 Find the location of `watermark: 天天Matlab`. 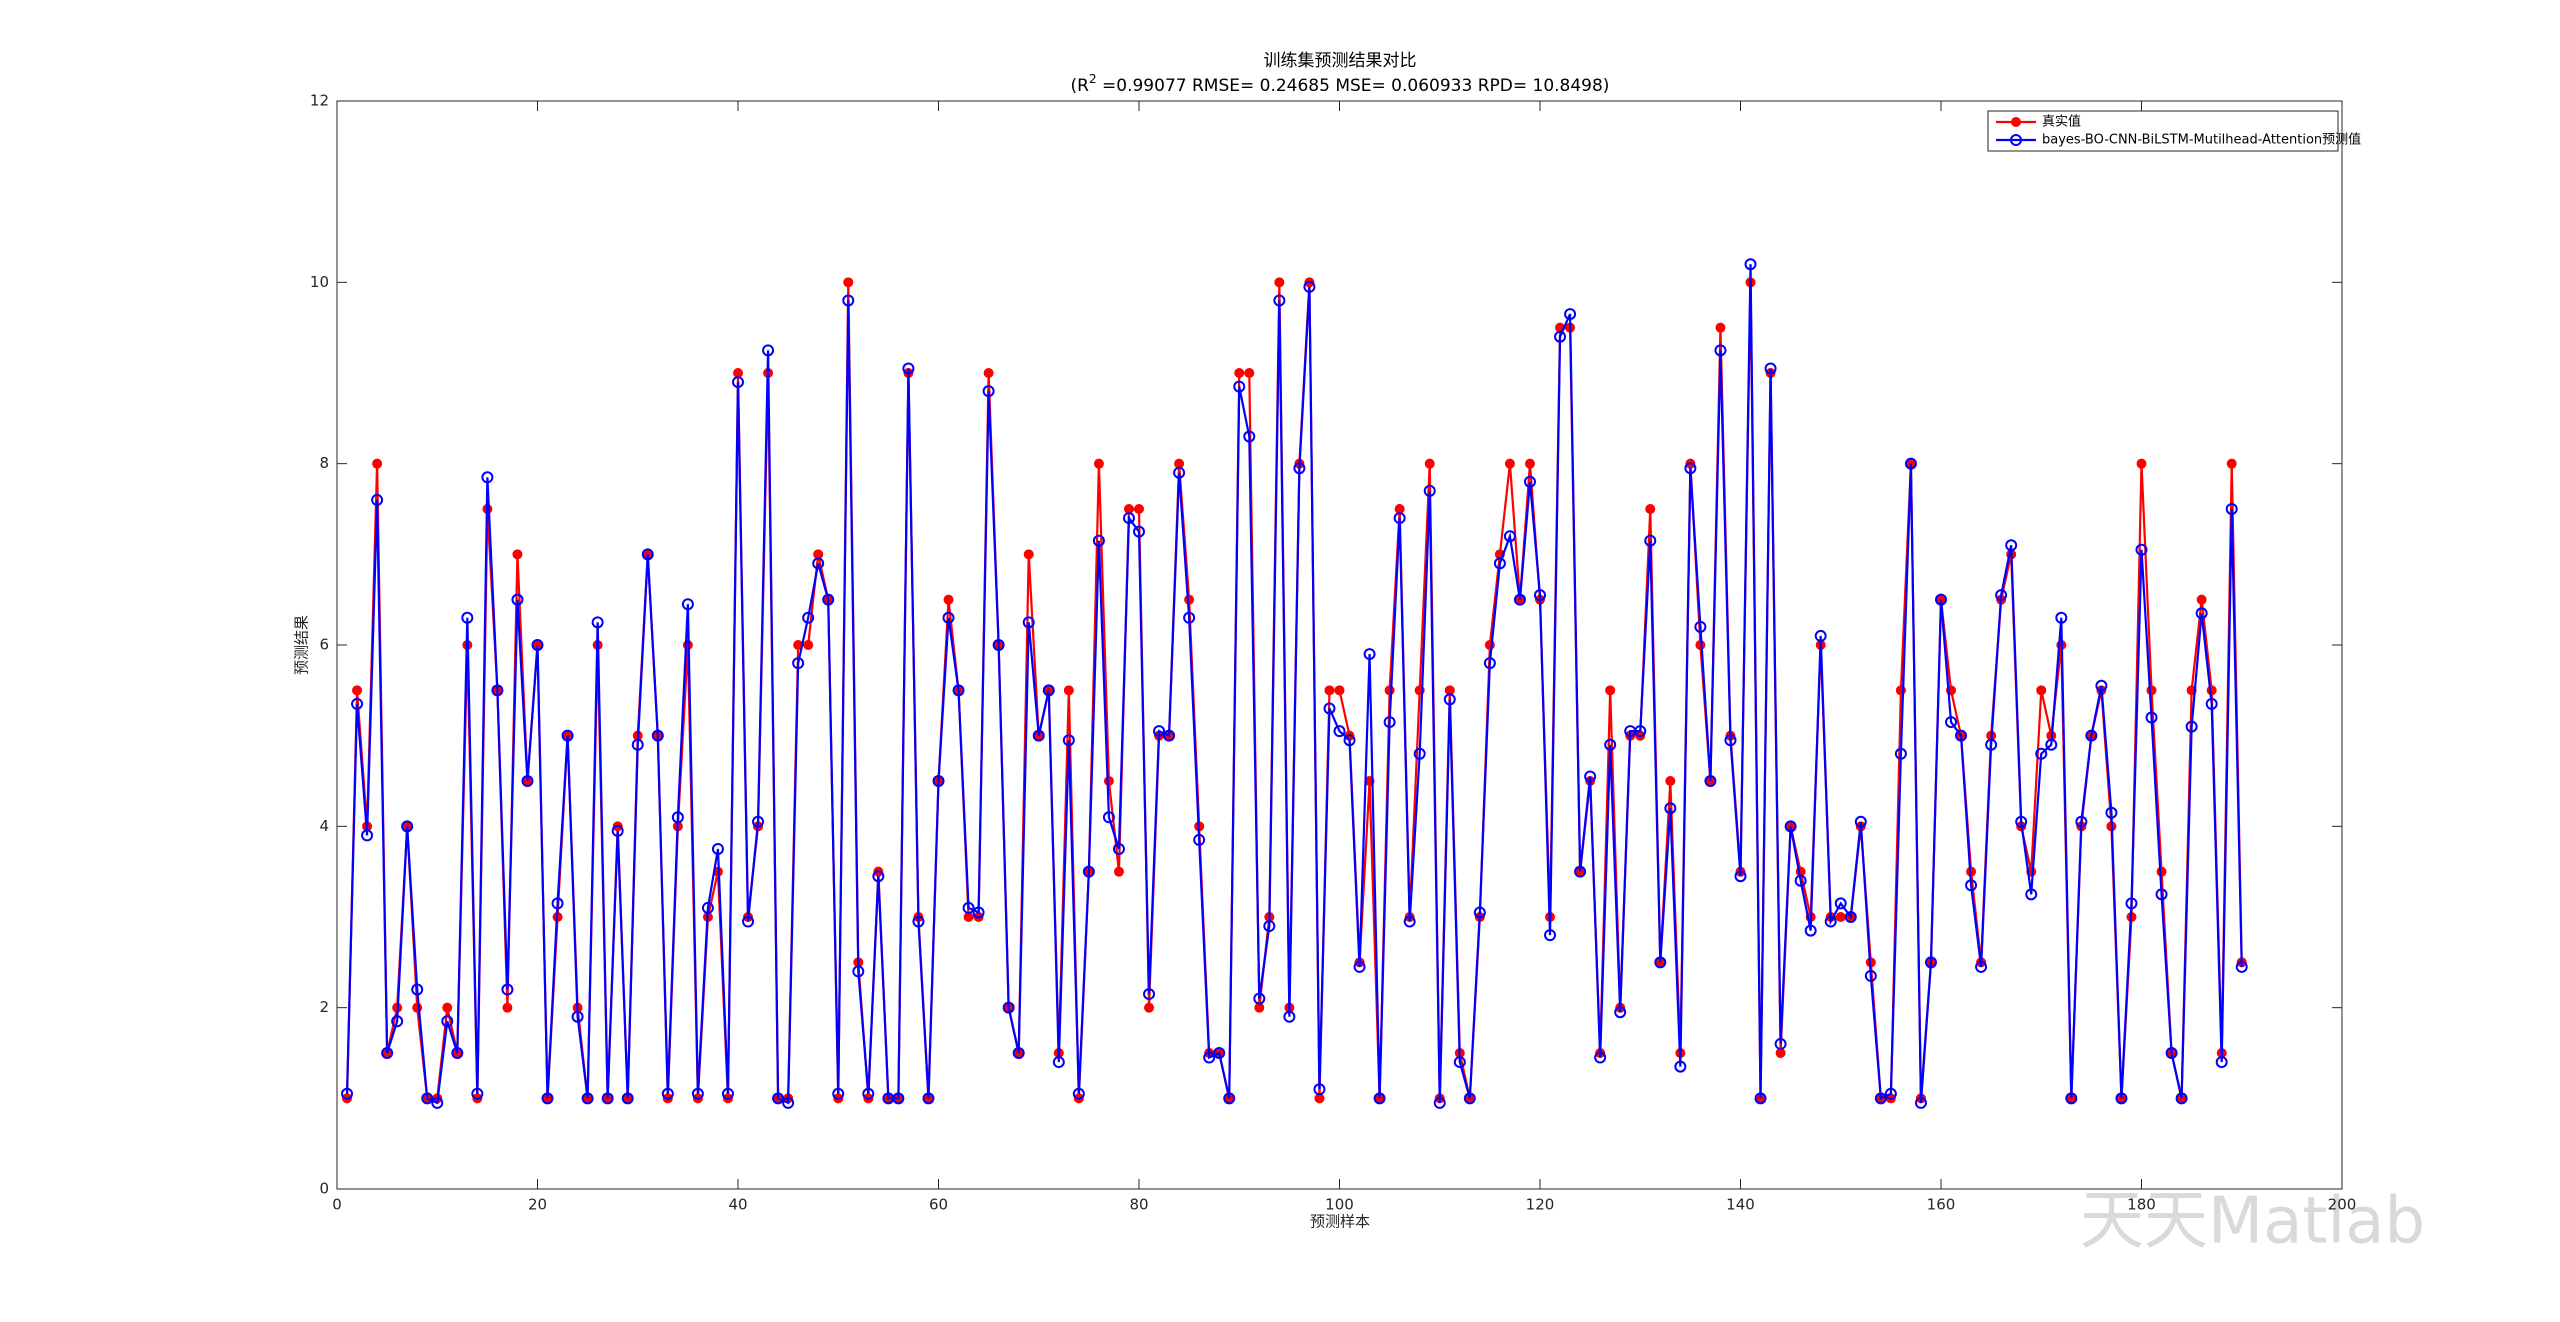

watermark: 天天Matlab is located at coordinates (2252, 1222).